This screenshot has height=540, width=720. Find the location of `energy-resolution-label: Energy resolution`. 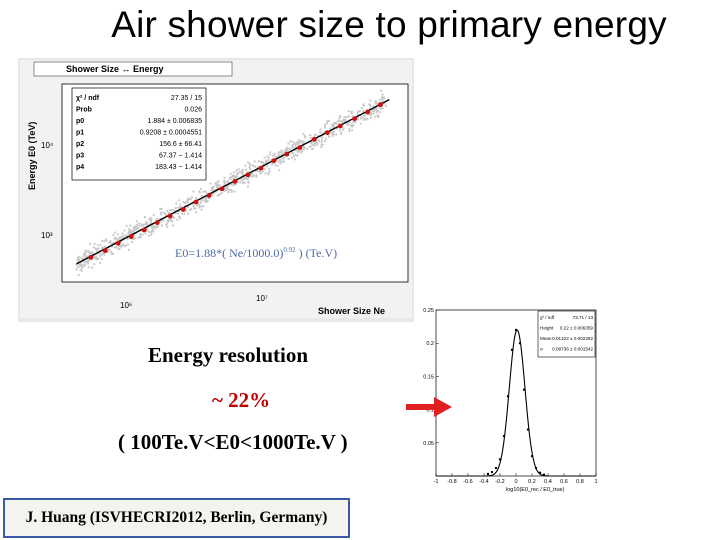

energy-resolution-label: Energy resolution is located at coordinates (228, 355).